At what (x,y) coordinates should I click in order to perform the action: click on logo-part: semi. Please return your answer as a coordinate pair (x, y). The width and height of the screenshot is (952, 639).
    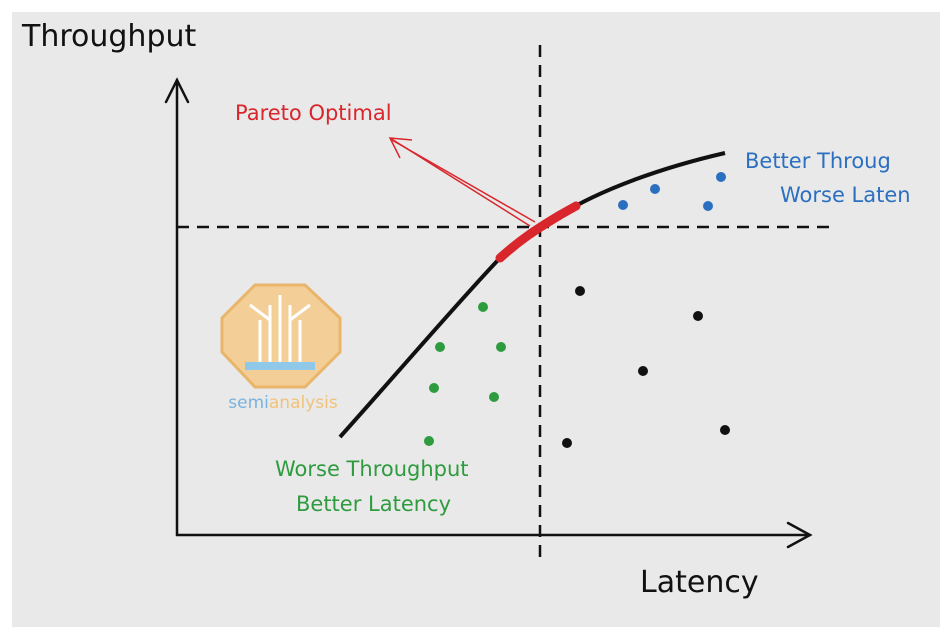
    Looking at the image, I should click on (248, 403).